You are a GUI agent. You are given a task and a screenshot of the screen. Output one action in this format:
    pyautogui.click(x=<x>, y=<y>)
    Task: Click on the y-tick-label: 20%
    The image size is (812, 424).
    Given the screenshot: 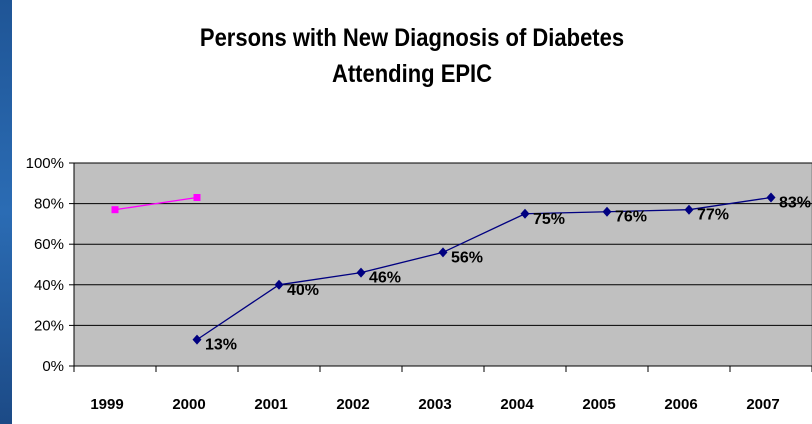 What is the action you would take?
    pyautogui.click(x=49, y=325)
    